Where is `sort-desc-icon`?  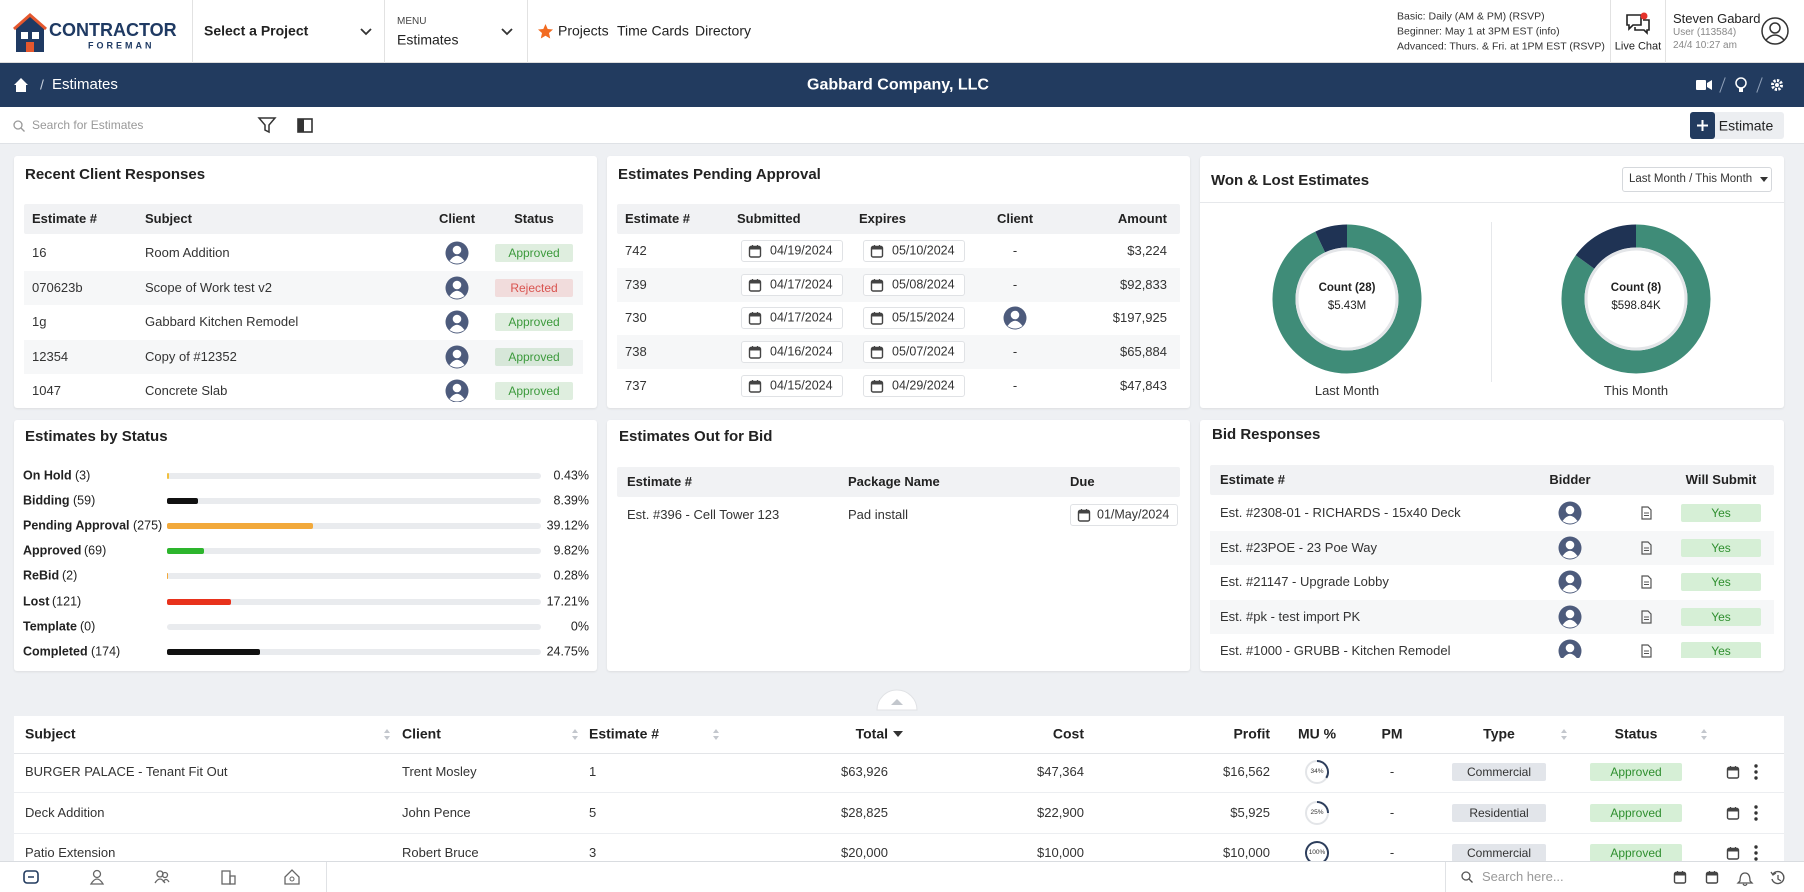 sort-desc-icon is located at coordinates (898, 734).